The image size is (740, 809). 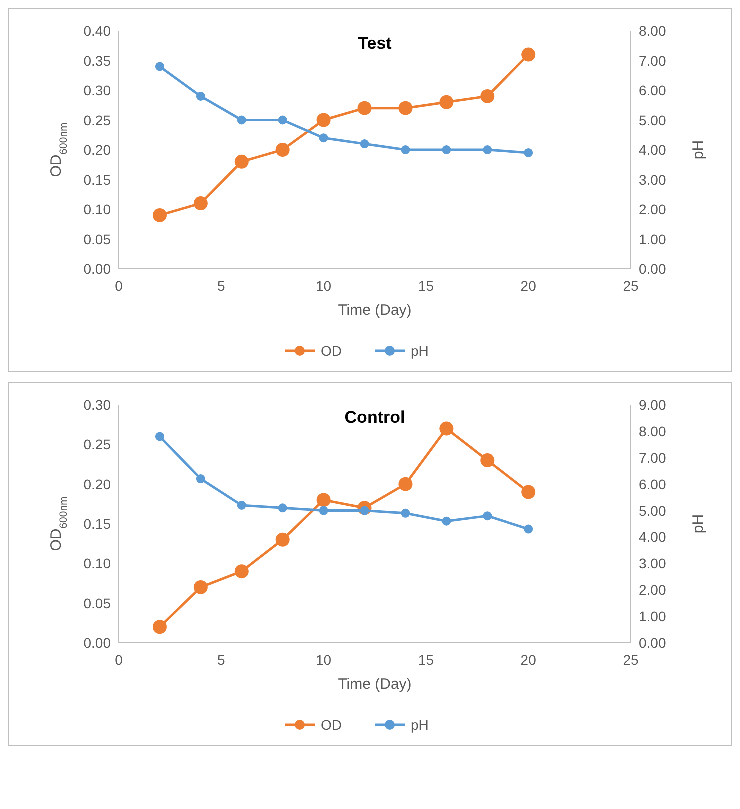 What do you see at coordinates (98, 60) in the screenshot?
I see `y-tick-label: 0.35` at bounding box center [98, 60].